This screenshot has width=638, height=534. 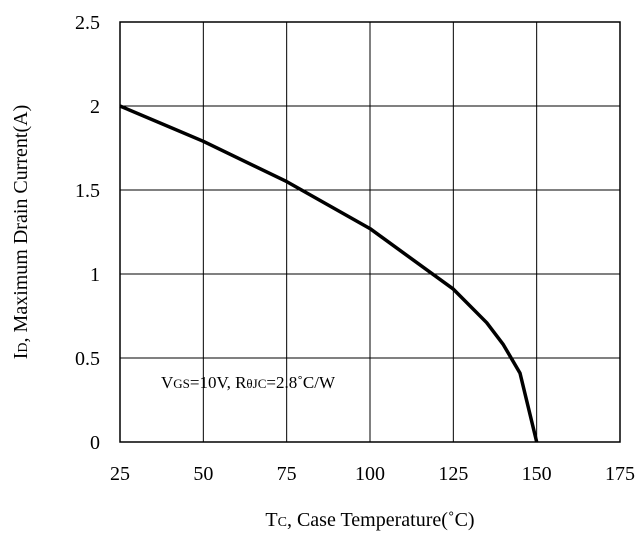 I want to click on annotation-tail: =2.8˚C/W, so click(x=301, y=382).